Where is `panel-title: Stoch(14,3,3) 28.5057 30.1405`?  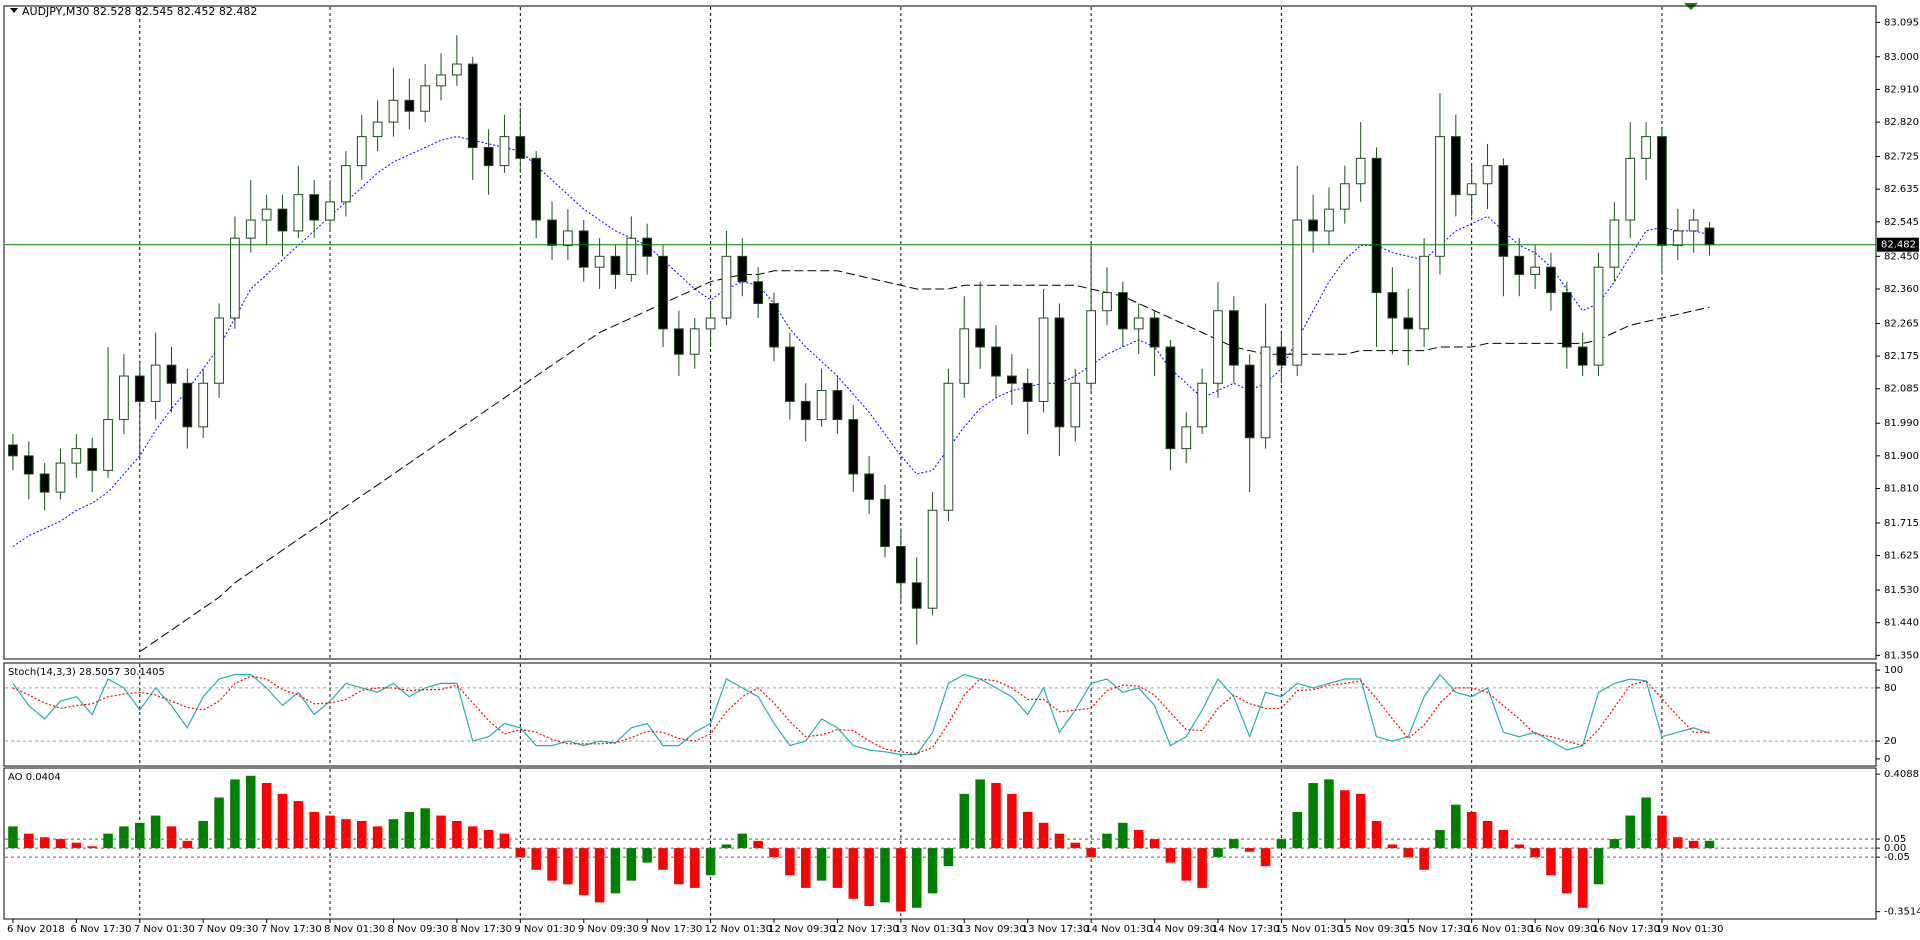
panel-title: Stoch(14,3,3) 28.5057 30.1405 is located at coordinates (86, 672).